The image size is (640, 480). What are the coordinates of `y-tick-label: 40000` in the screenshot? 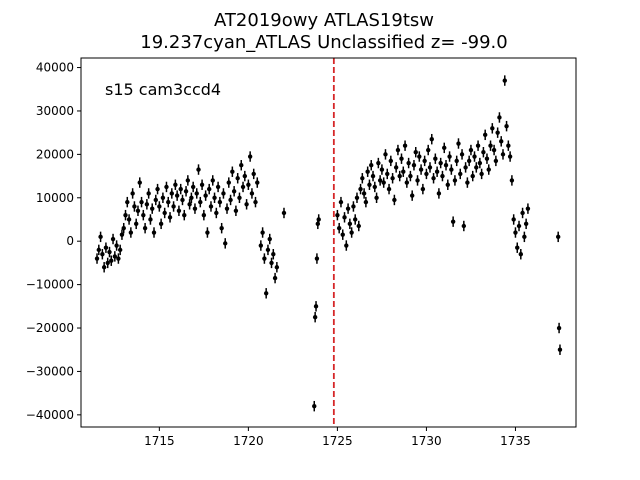 It's located at (55, 68).